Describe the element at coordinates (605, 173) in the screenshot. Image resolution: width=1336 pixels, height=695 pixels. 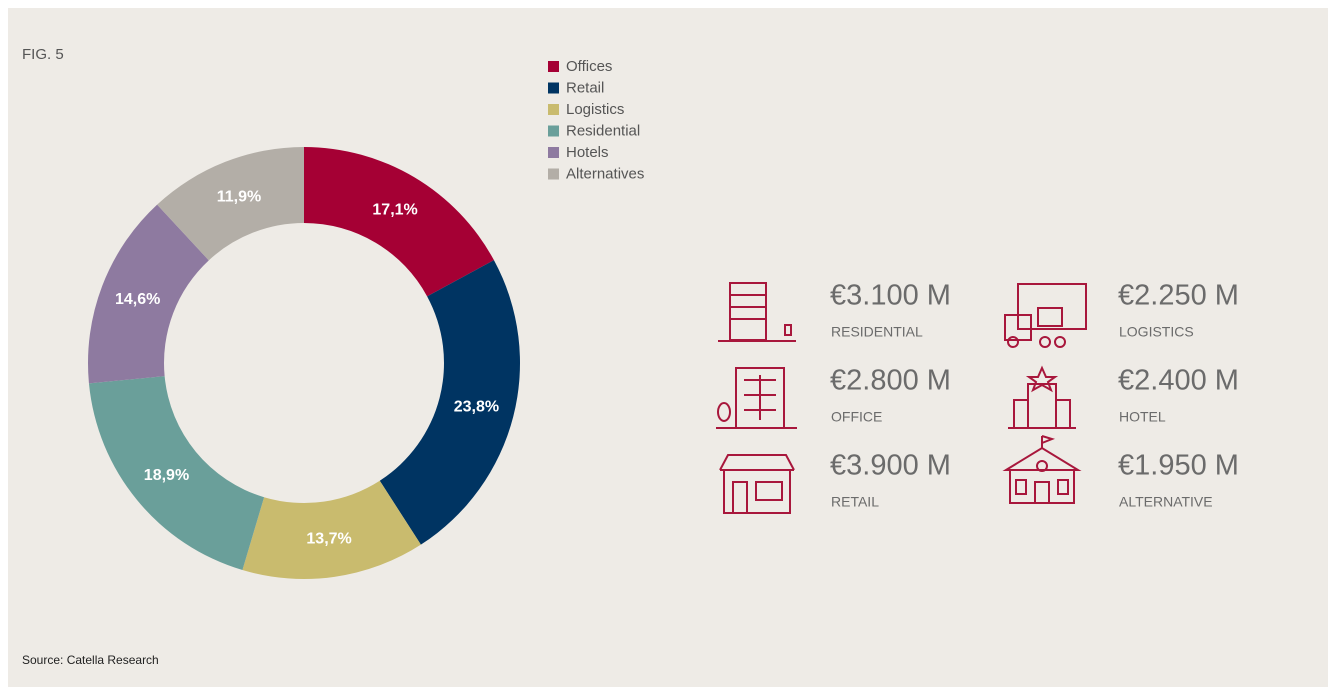
I see `legend-label: Alternatives` at that location.